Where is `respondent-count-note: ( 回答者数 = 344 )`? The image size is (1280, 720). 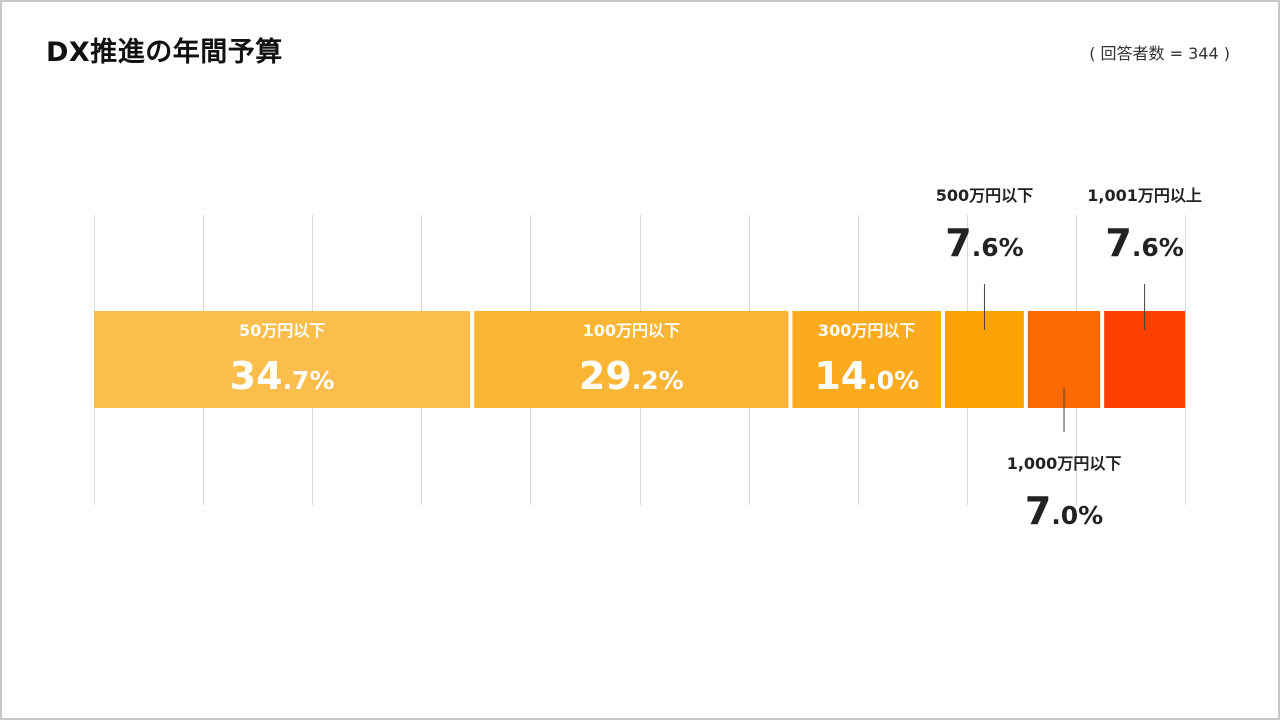
respondent-count-note: ( 回答者数 = 344 ) is located at coordinates (1159, 53).